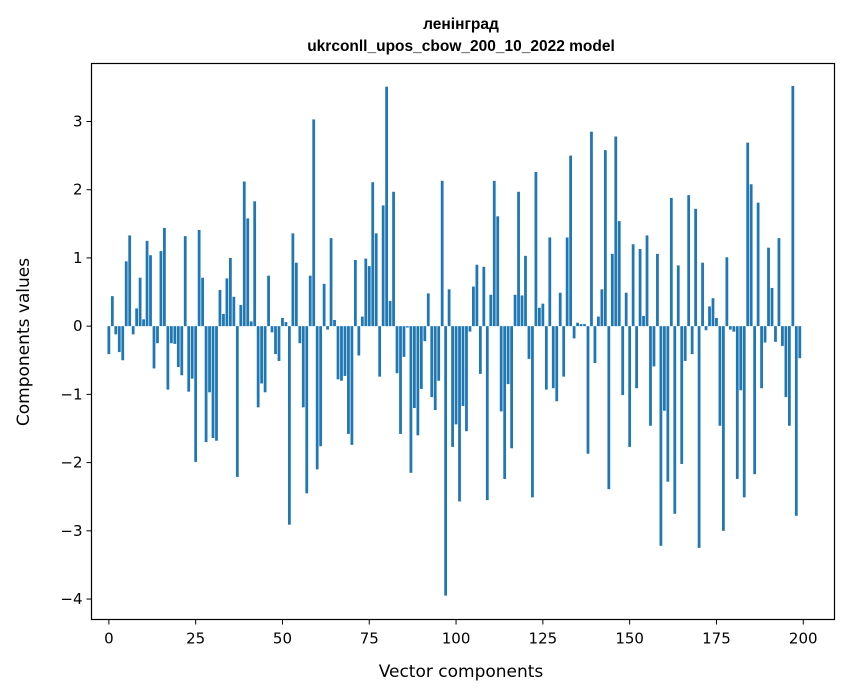 This screenshot has width=847, height=696. What do you see at coordinates (71, 463) in the screenshot?
I see `y-tick-label: −2` at bounding box center [71, 463].